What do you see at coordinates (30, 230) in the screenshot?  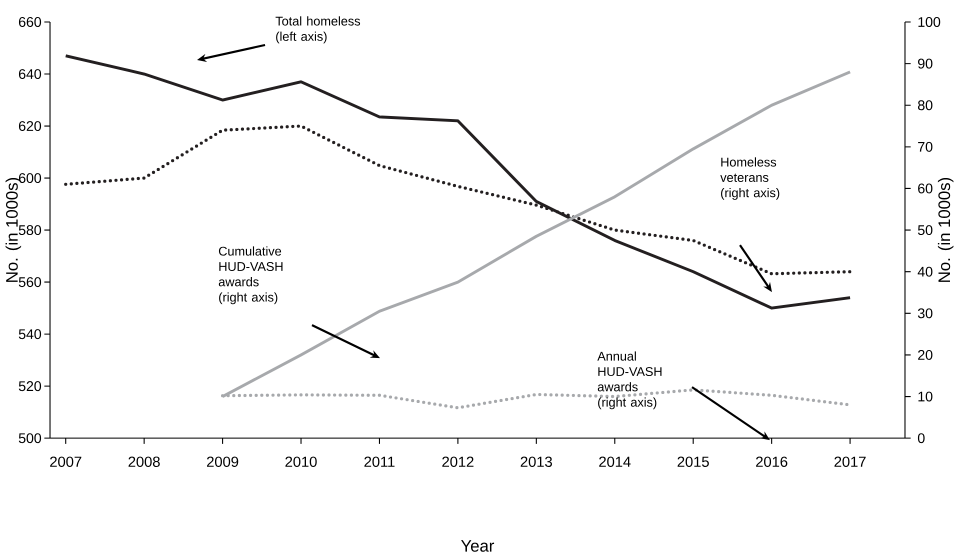 I see `y-tick-label: 580` at bounding box center [30, 230].